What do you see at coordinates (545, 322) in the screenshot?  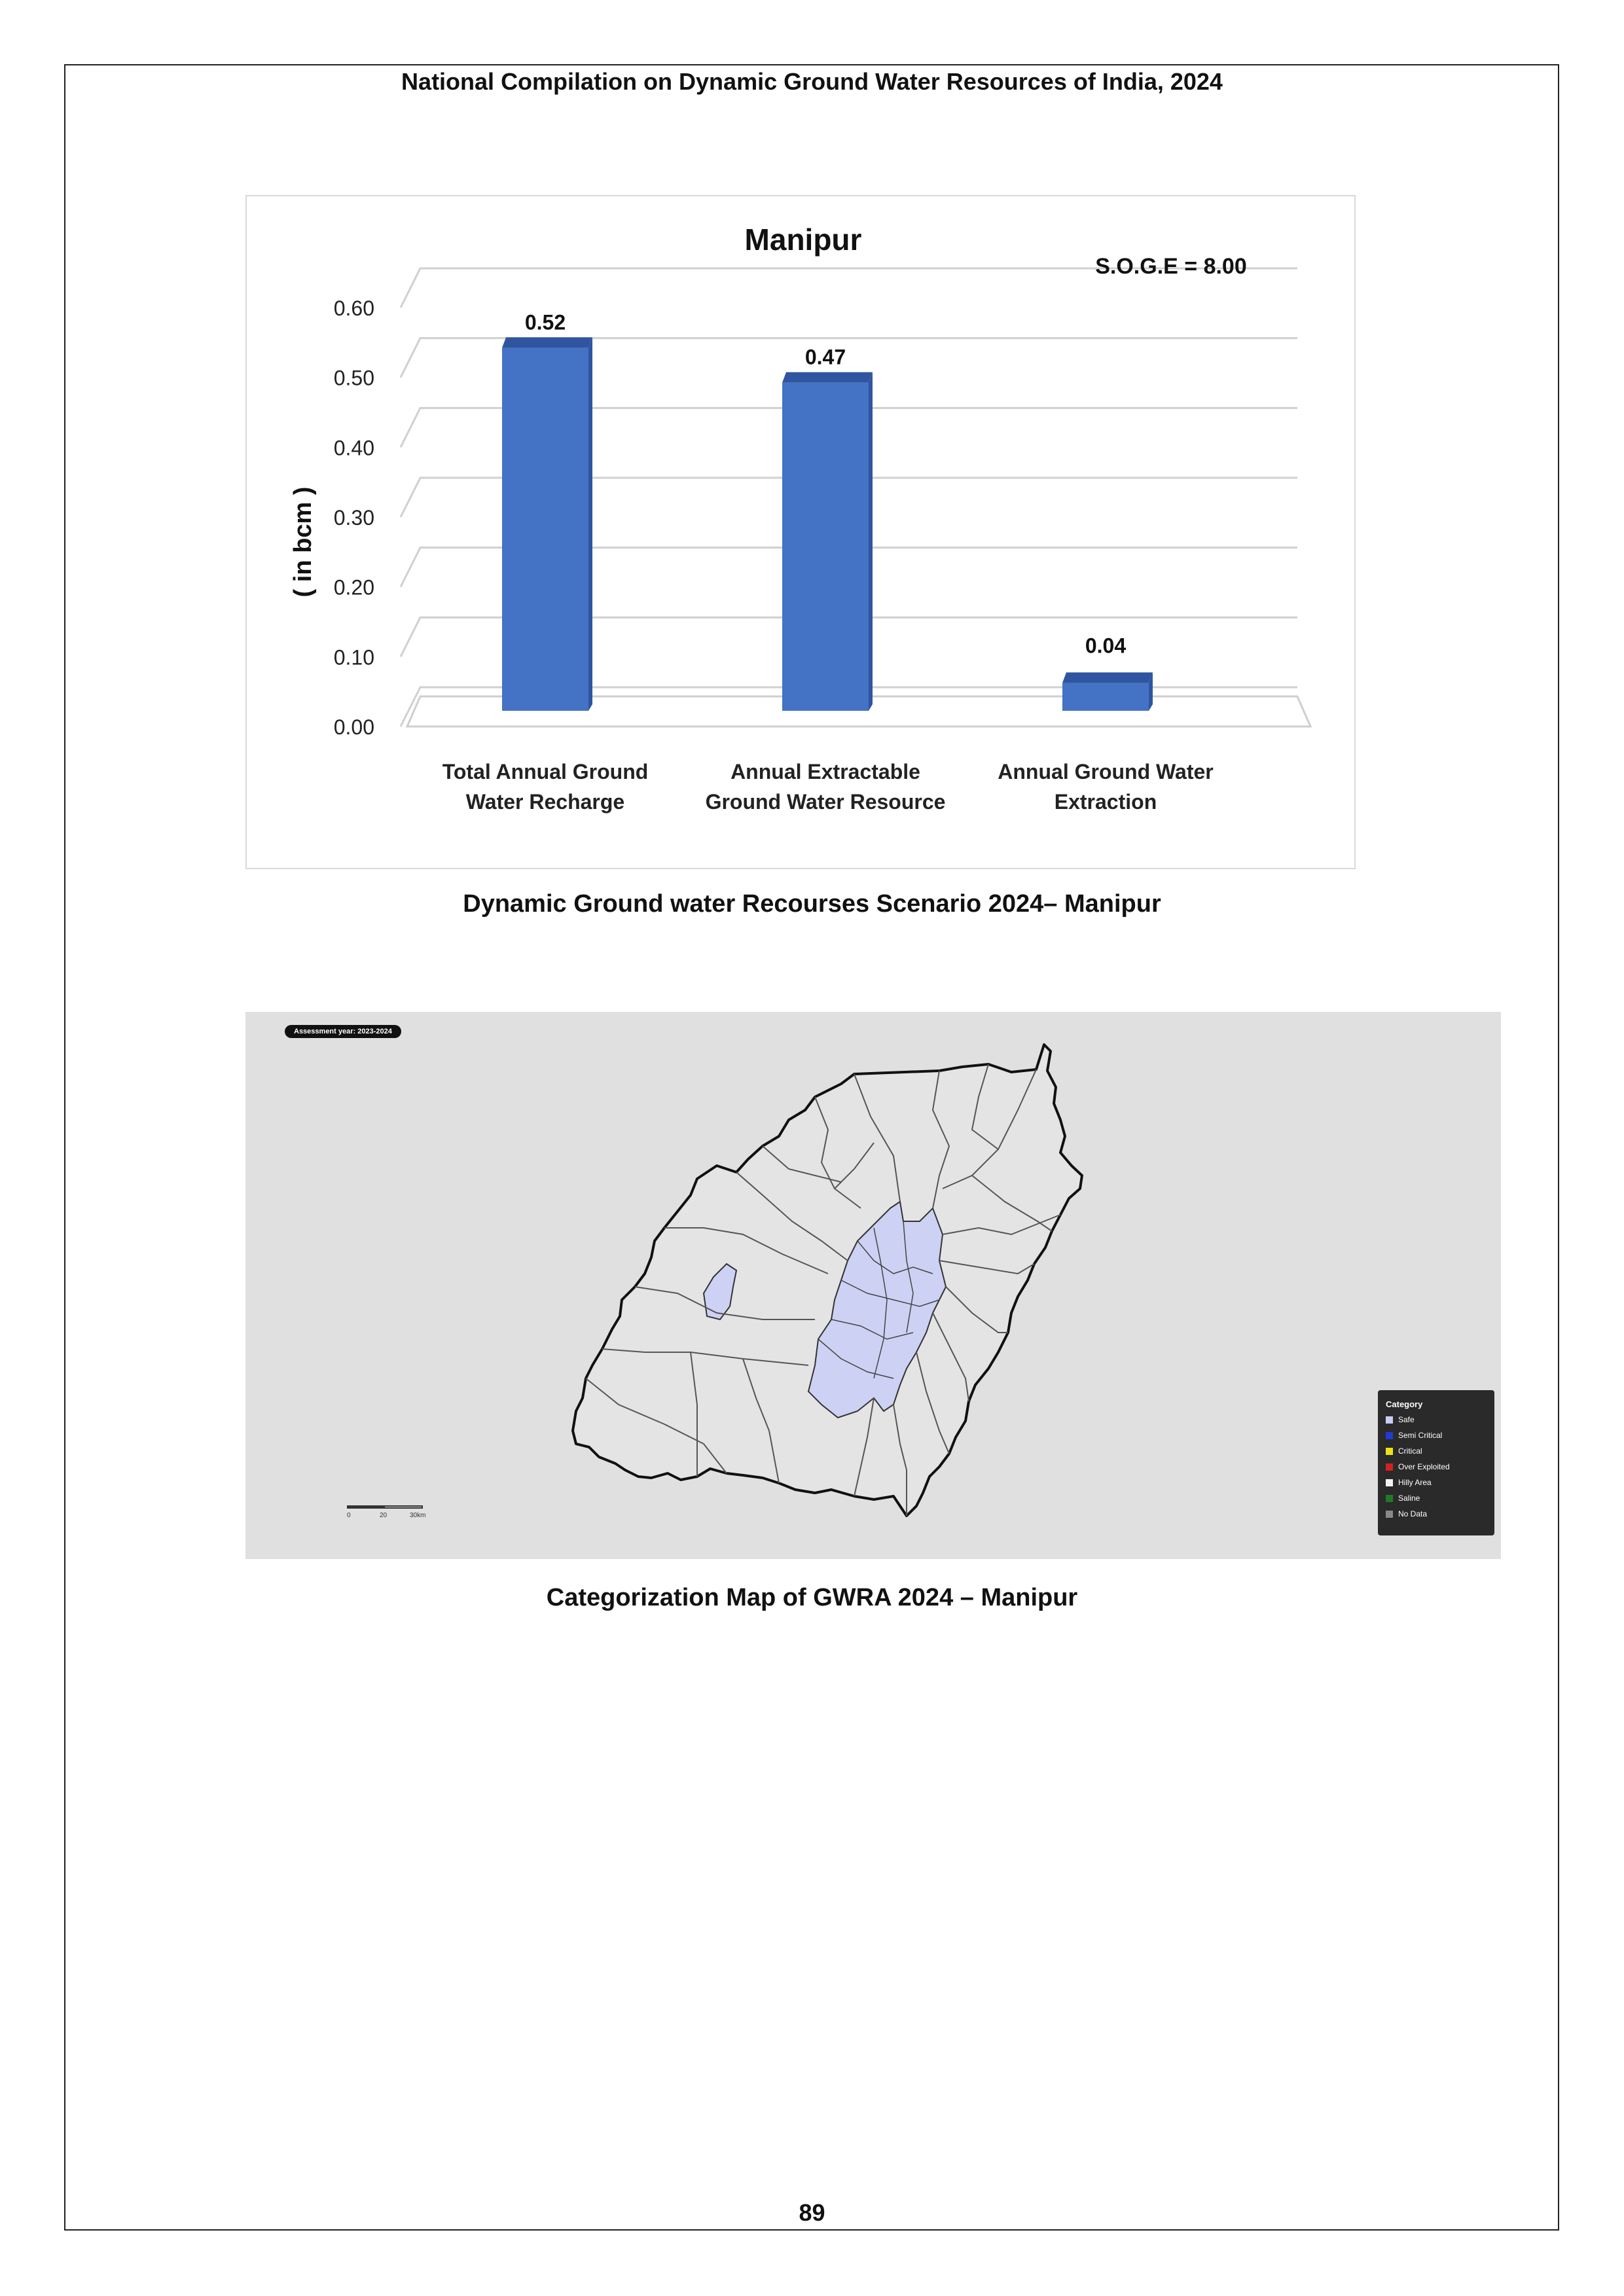 I see `data-label: 0.52` at bounding box center [545, 322].